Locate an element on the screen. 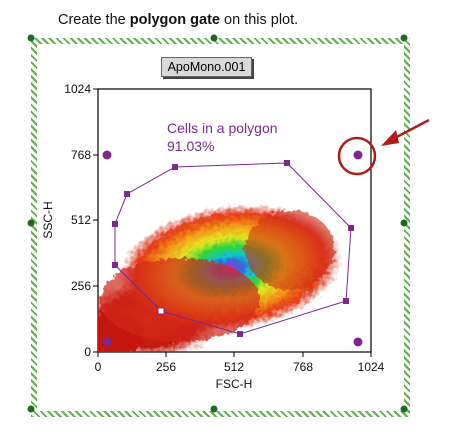 The height and width of the screenshot is (431, 449). resize-handle-mr is located at coordinates (404, 223).